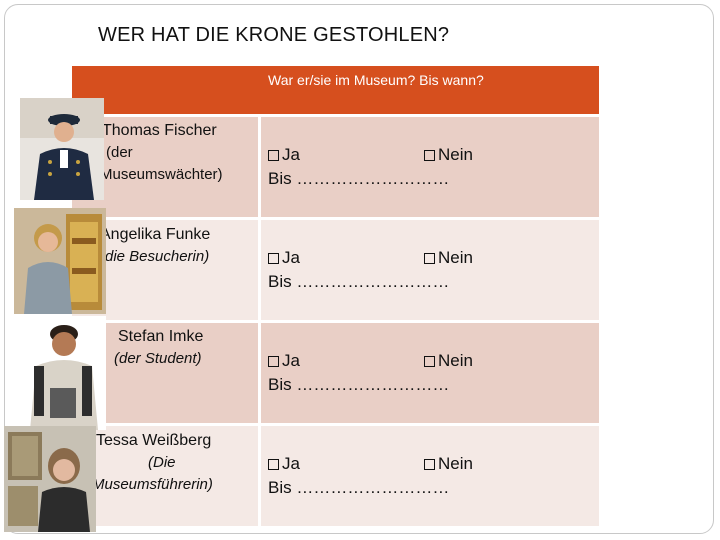 This screenshot has width=720, height=540. What do you see at coordinates (62, 149) in the screenshot?
I see `guard-photo` at bounding box center [62, 149].